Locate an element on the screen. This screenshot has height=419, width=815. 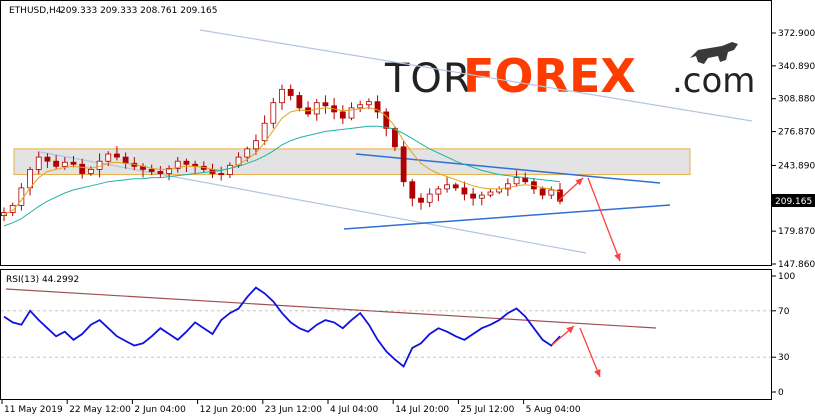
logo-forex-text: FOREX is located at coordinates (549, 76).